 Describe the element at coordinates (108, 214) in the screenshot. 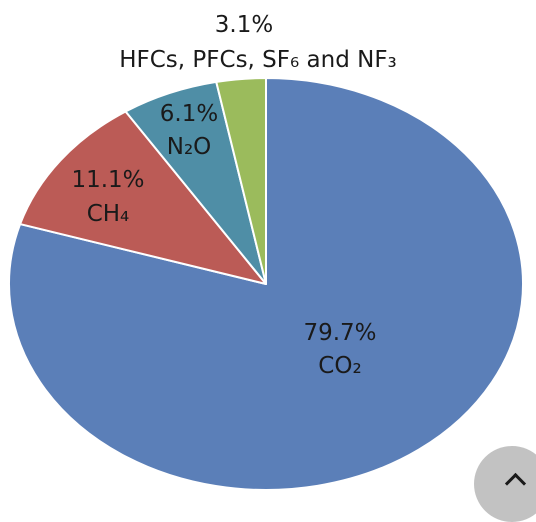

I see `slice-label-name-ch4: CH₄` at that location.